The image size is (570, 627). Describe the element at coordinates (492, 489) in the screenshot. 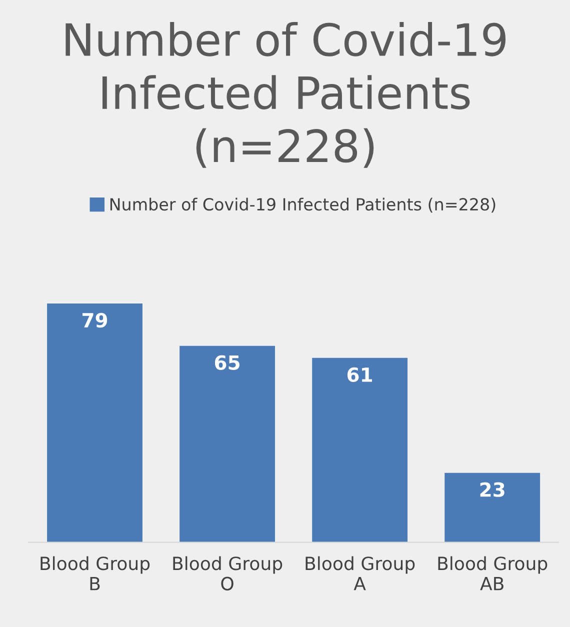

I see `data-label: 23` at that location.